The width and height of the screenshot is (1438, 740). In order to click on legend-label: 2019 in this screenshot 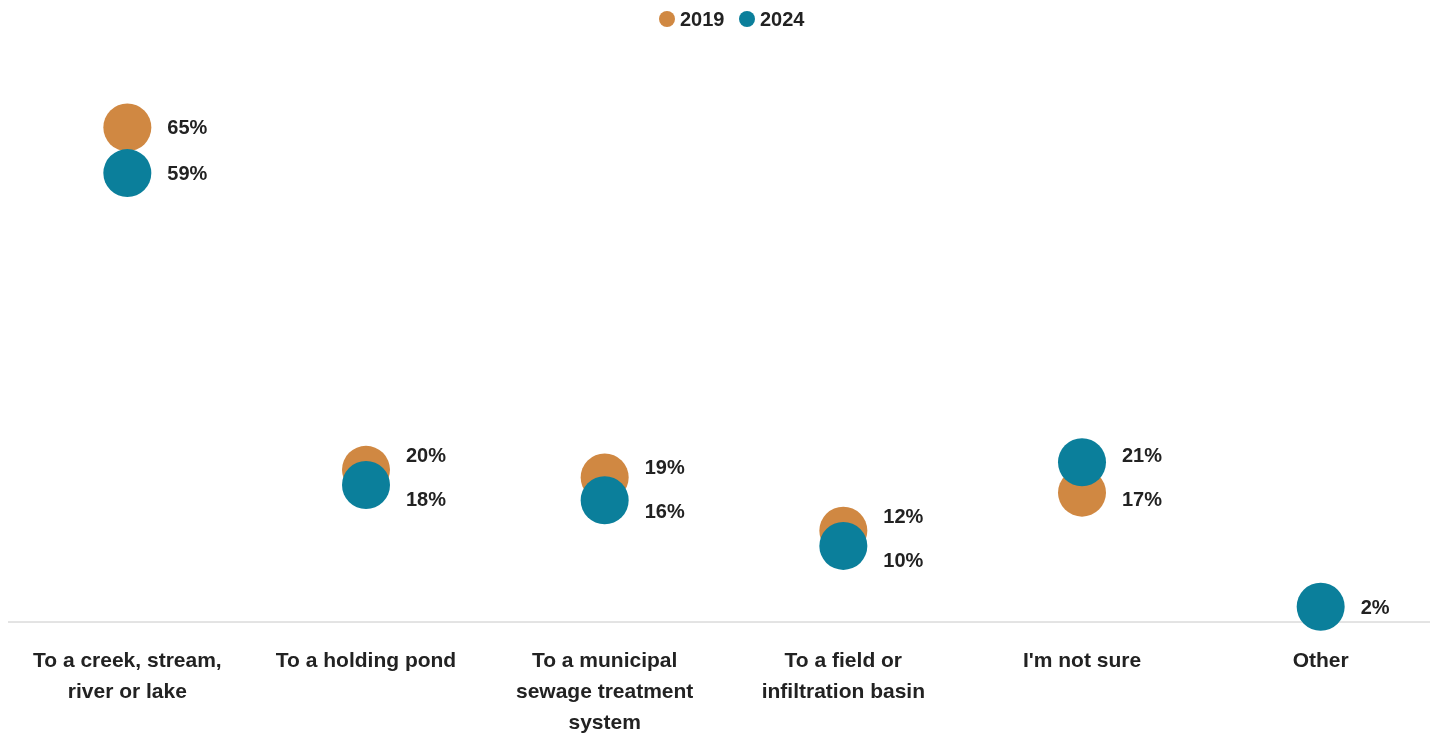, I will do `click(702, 19)`.